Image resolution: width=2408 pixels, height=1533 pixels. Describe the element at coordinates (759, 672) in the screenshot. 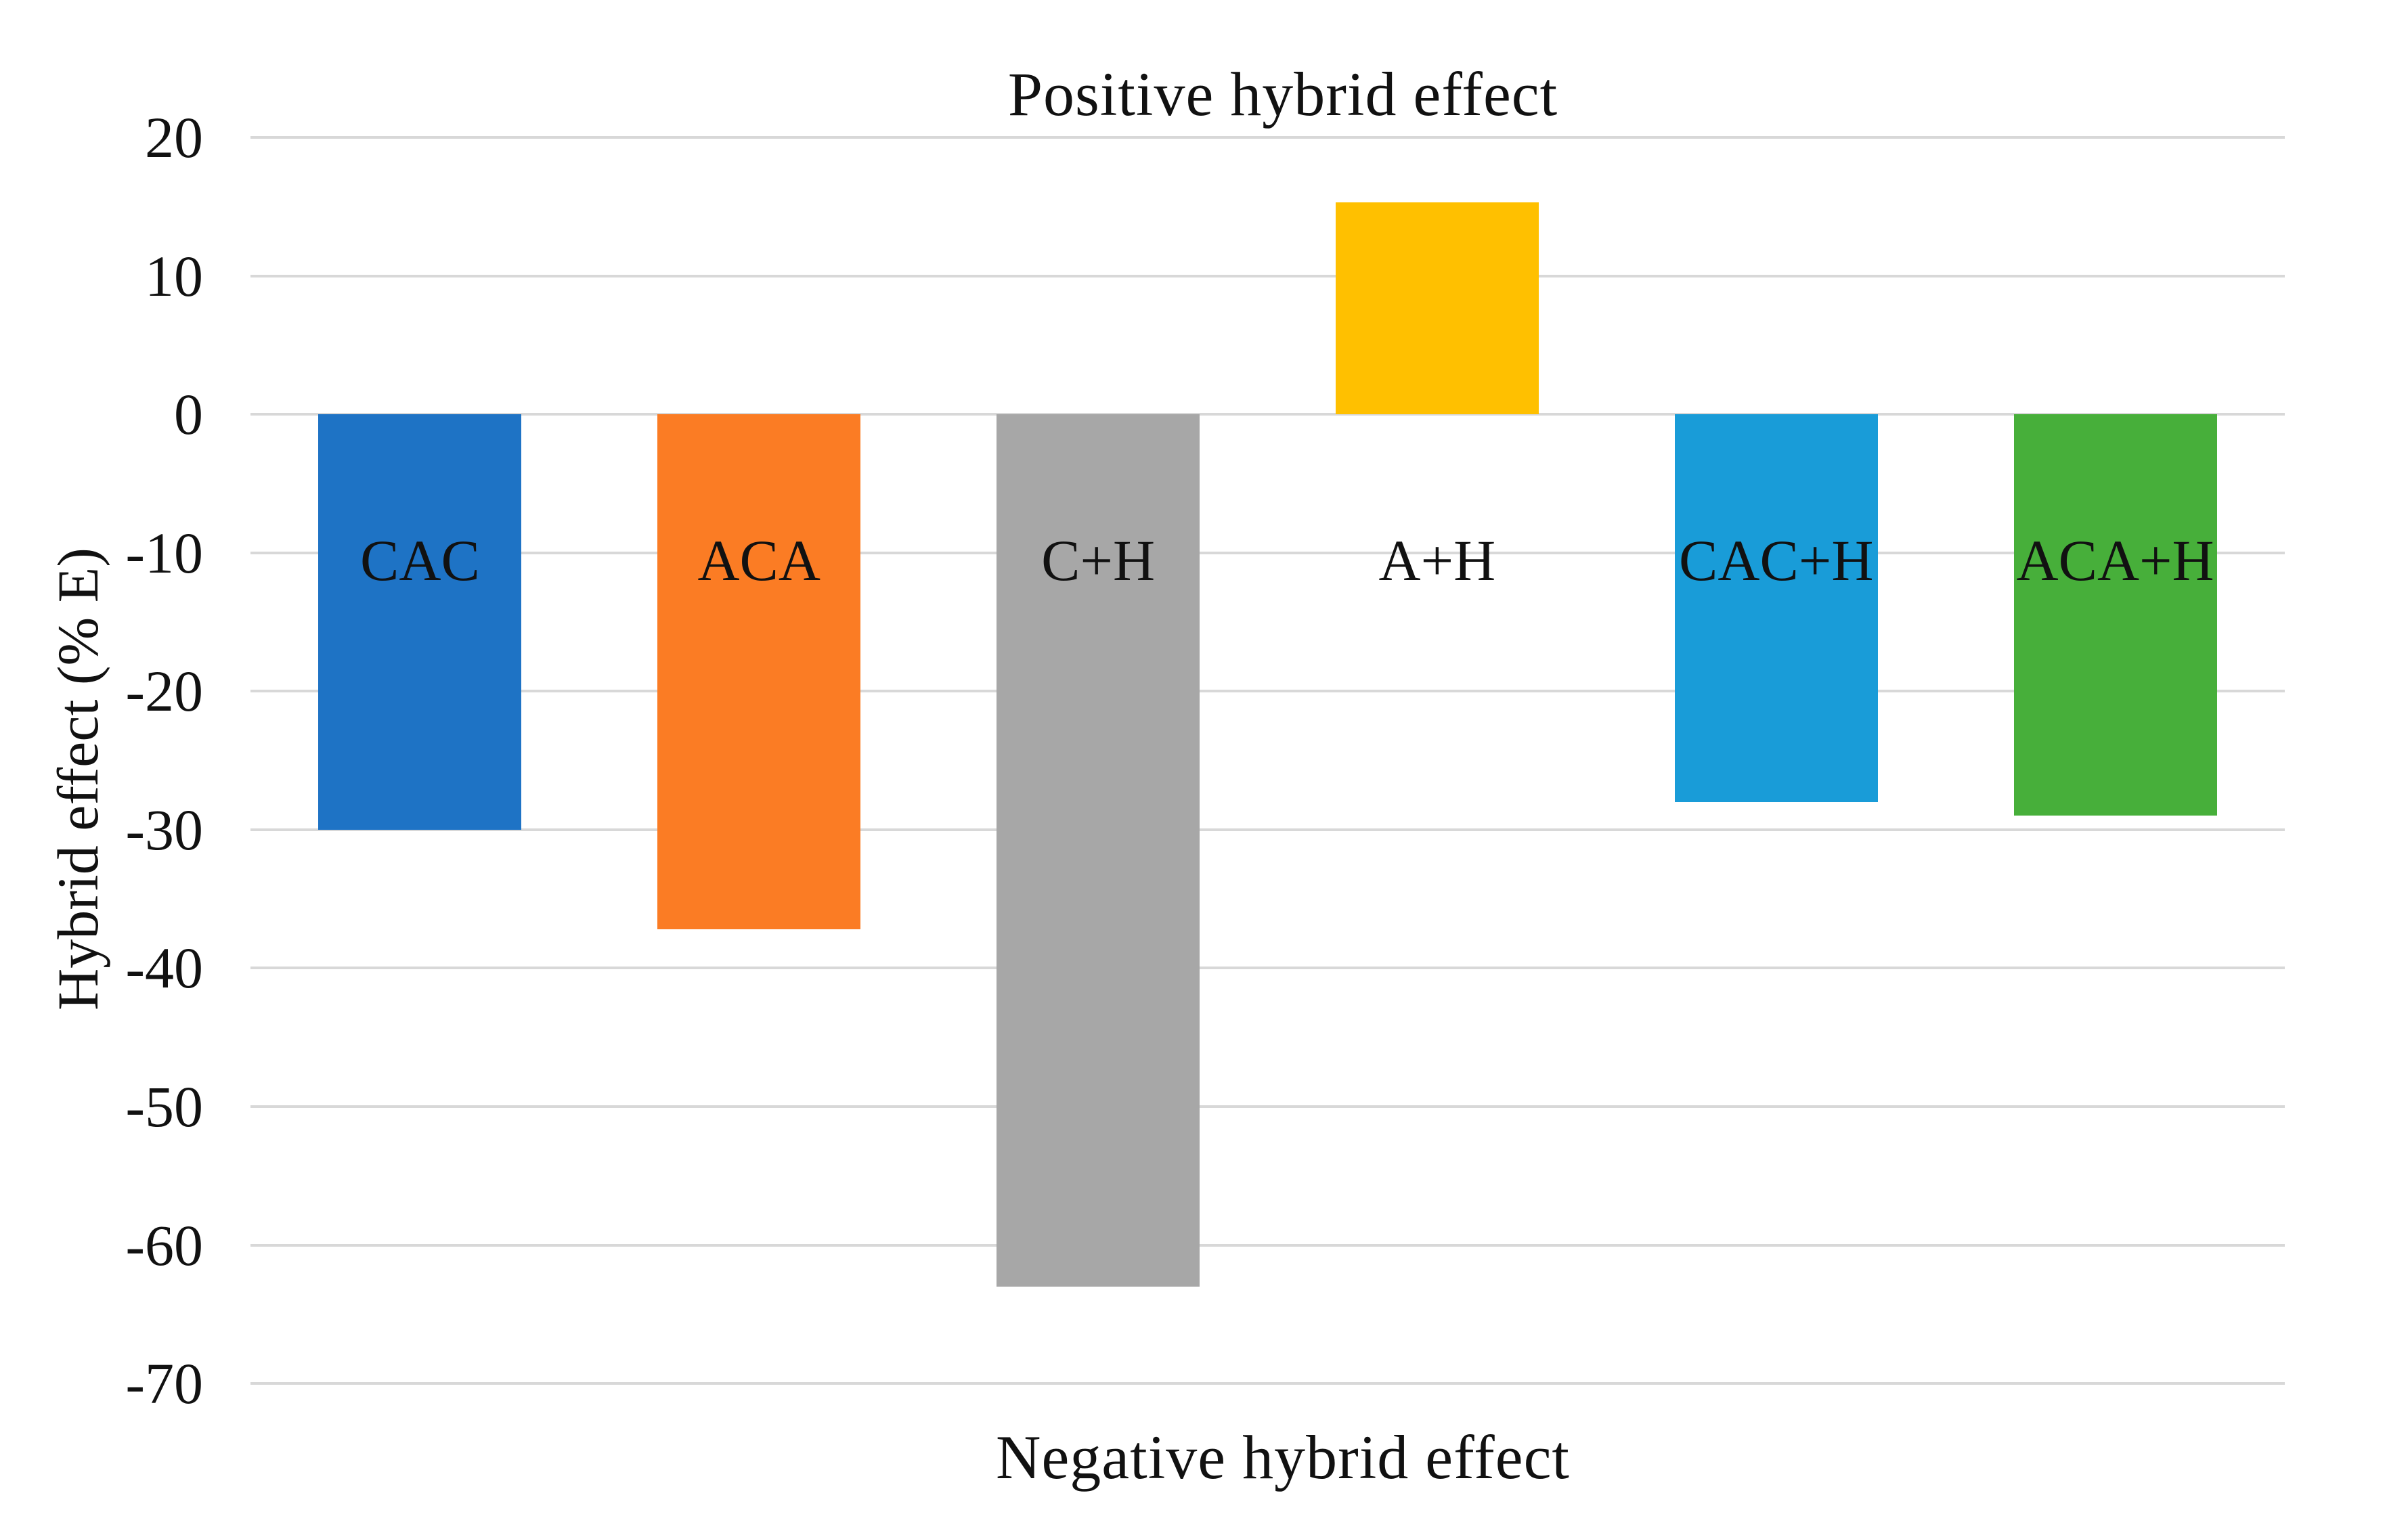

I see `bar-ACA` at that location.